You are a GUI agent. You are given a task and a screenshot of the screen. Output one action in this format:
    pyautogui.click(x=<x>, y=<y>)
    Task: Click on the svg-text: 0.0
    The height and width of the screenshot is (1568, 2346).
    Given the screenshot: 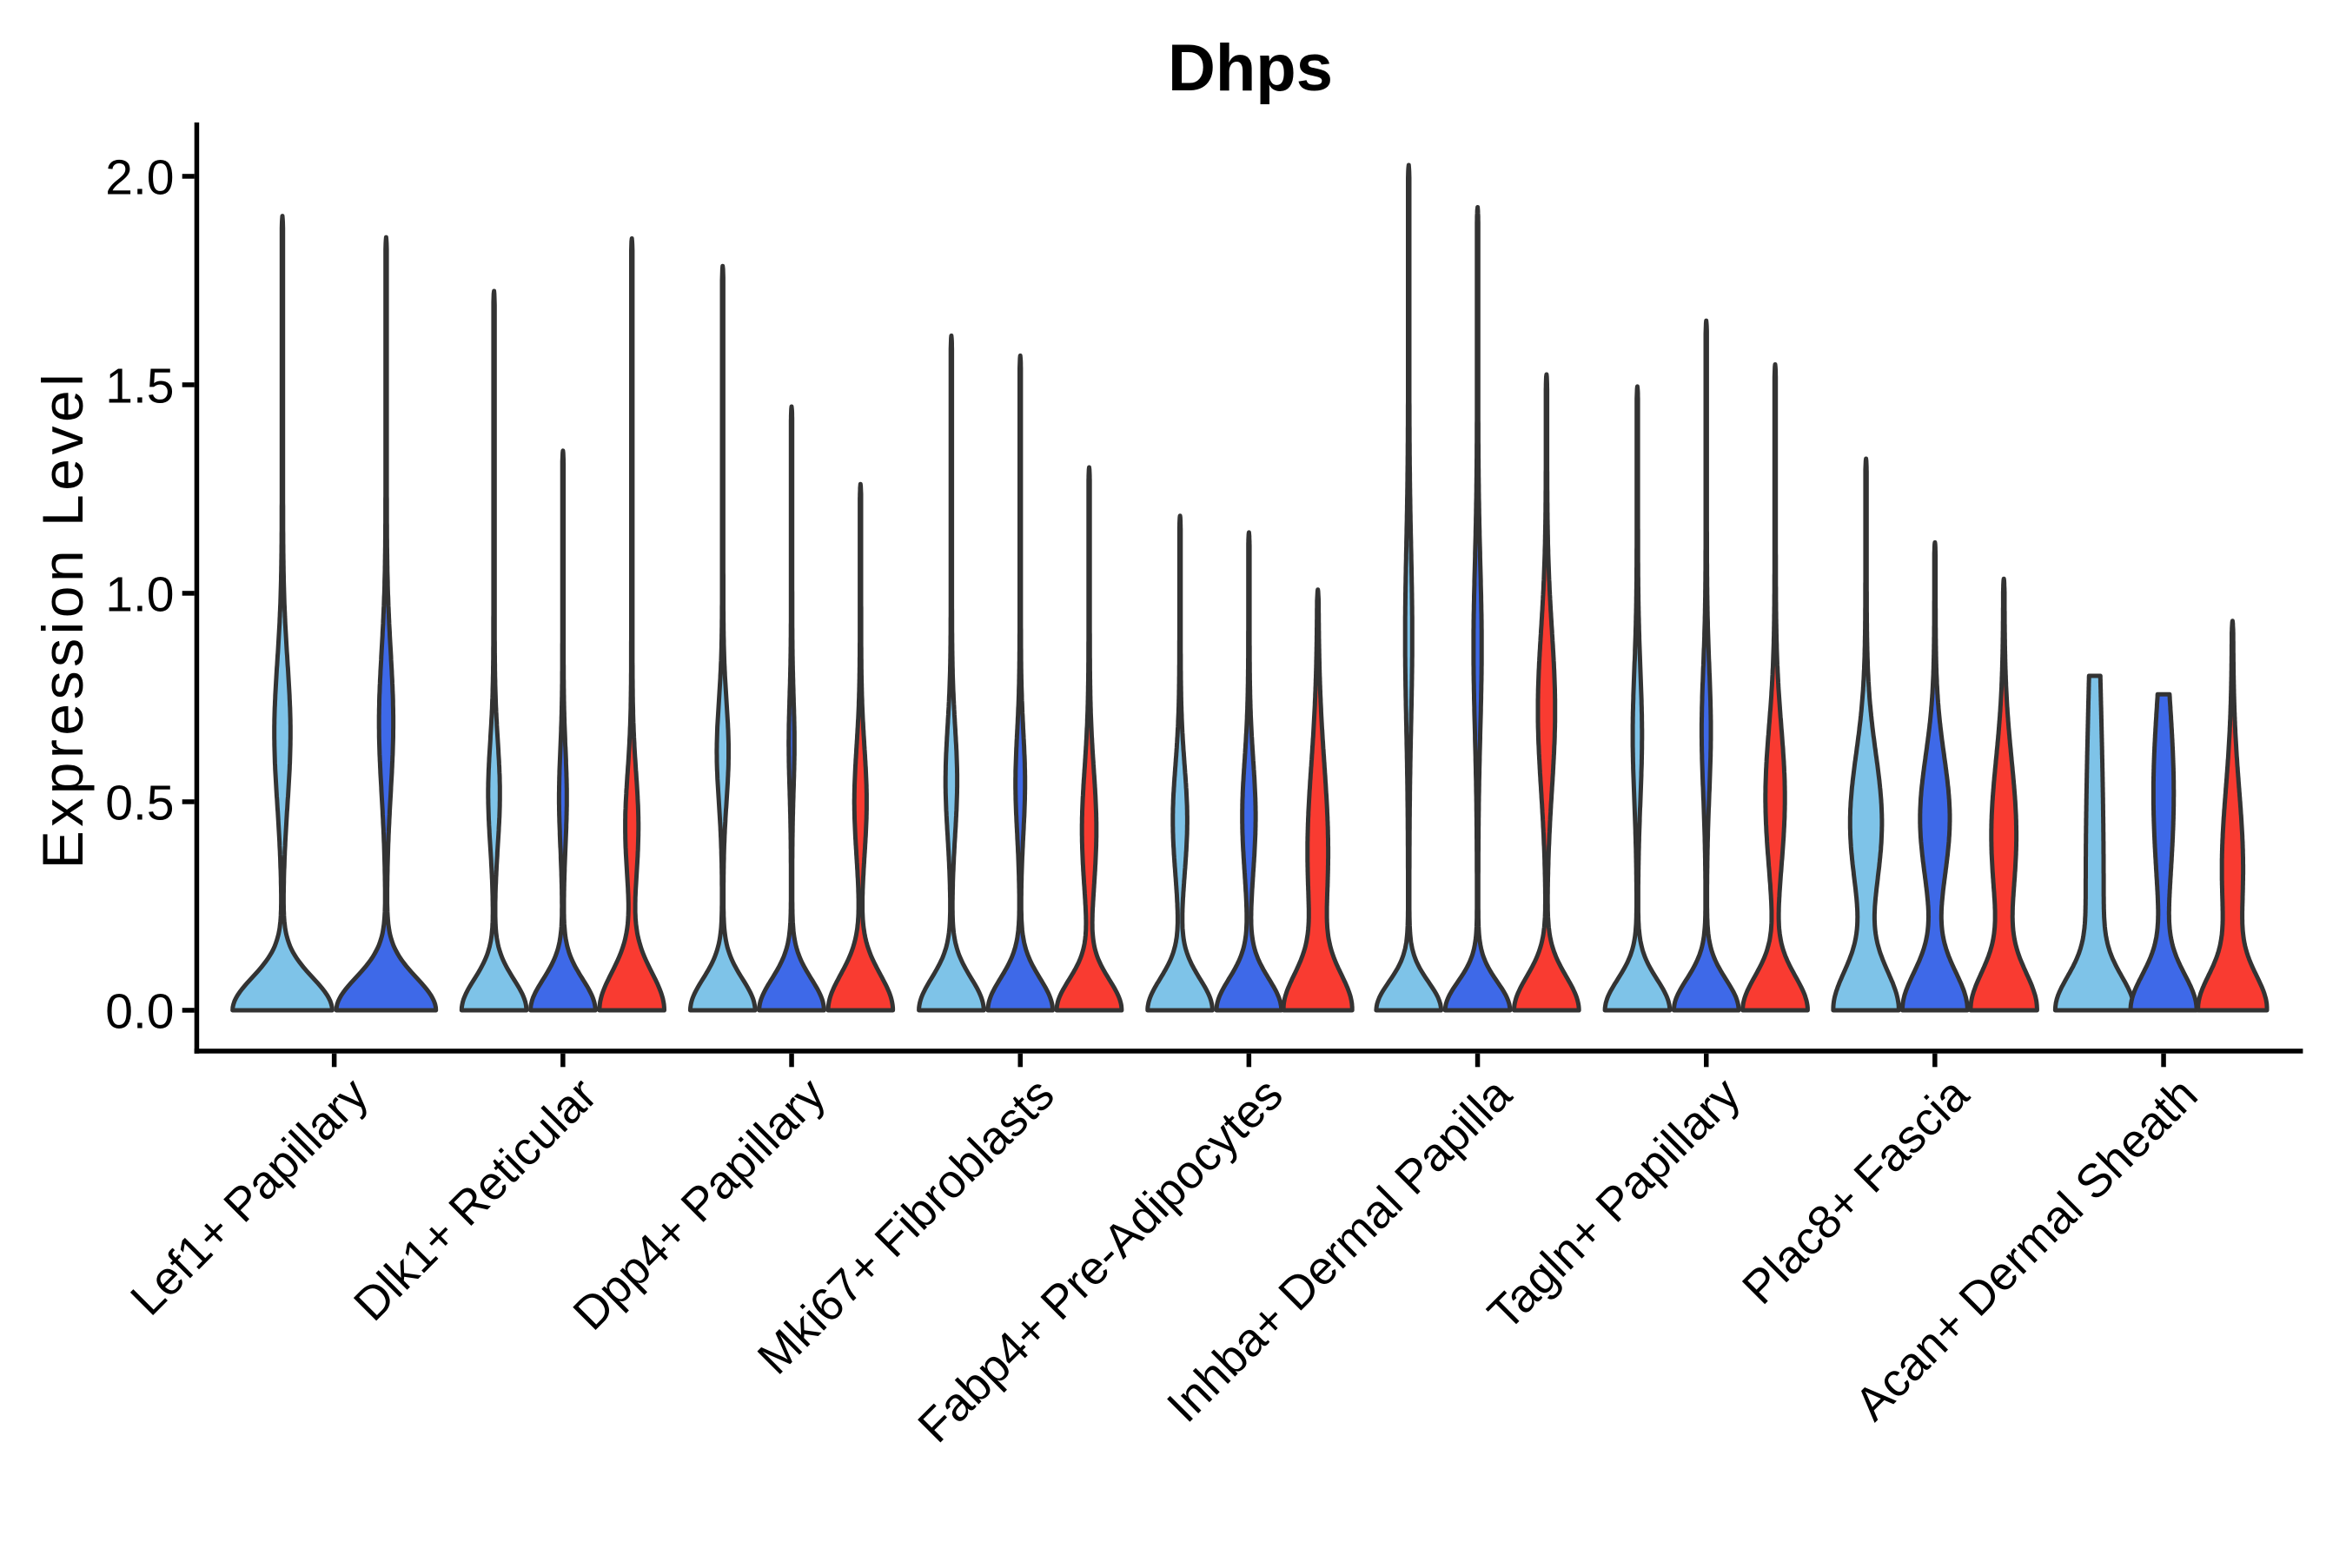 What is the action you would take?
    pyautogui.click(x=140, y=1012)
    